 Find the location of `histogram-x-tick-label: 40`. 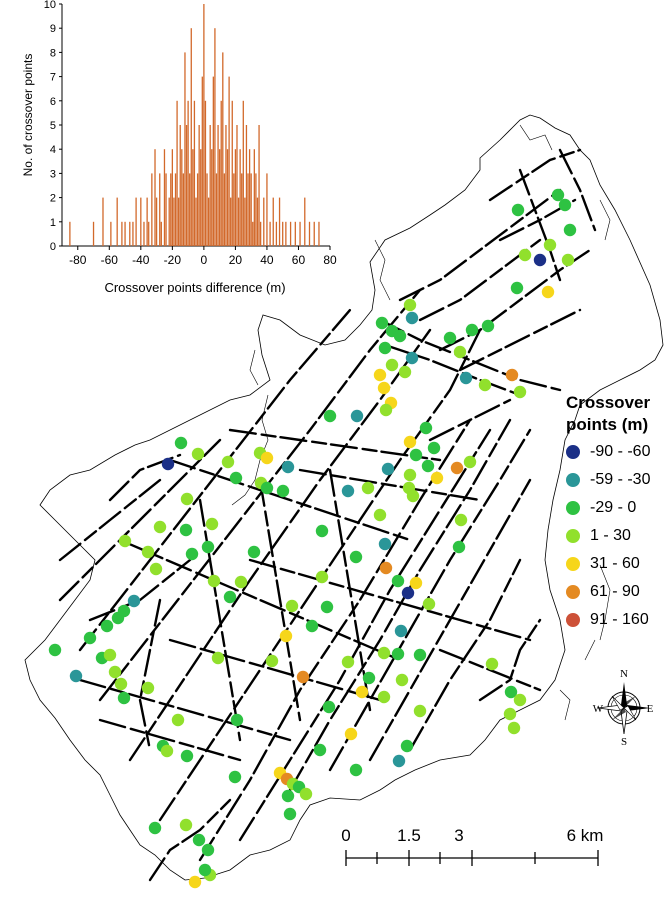

histogram-x-tick-label: 40 is located at coordinates (267, 260).